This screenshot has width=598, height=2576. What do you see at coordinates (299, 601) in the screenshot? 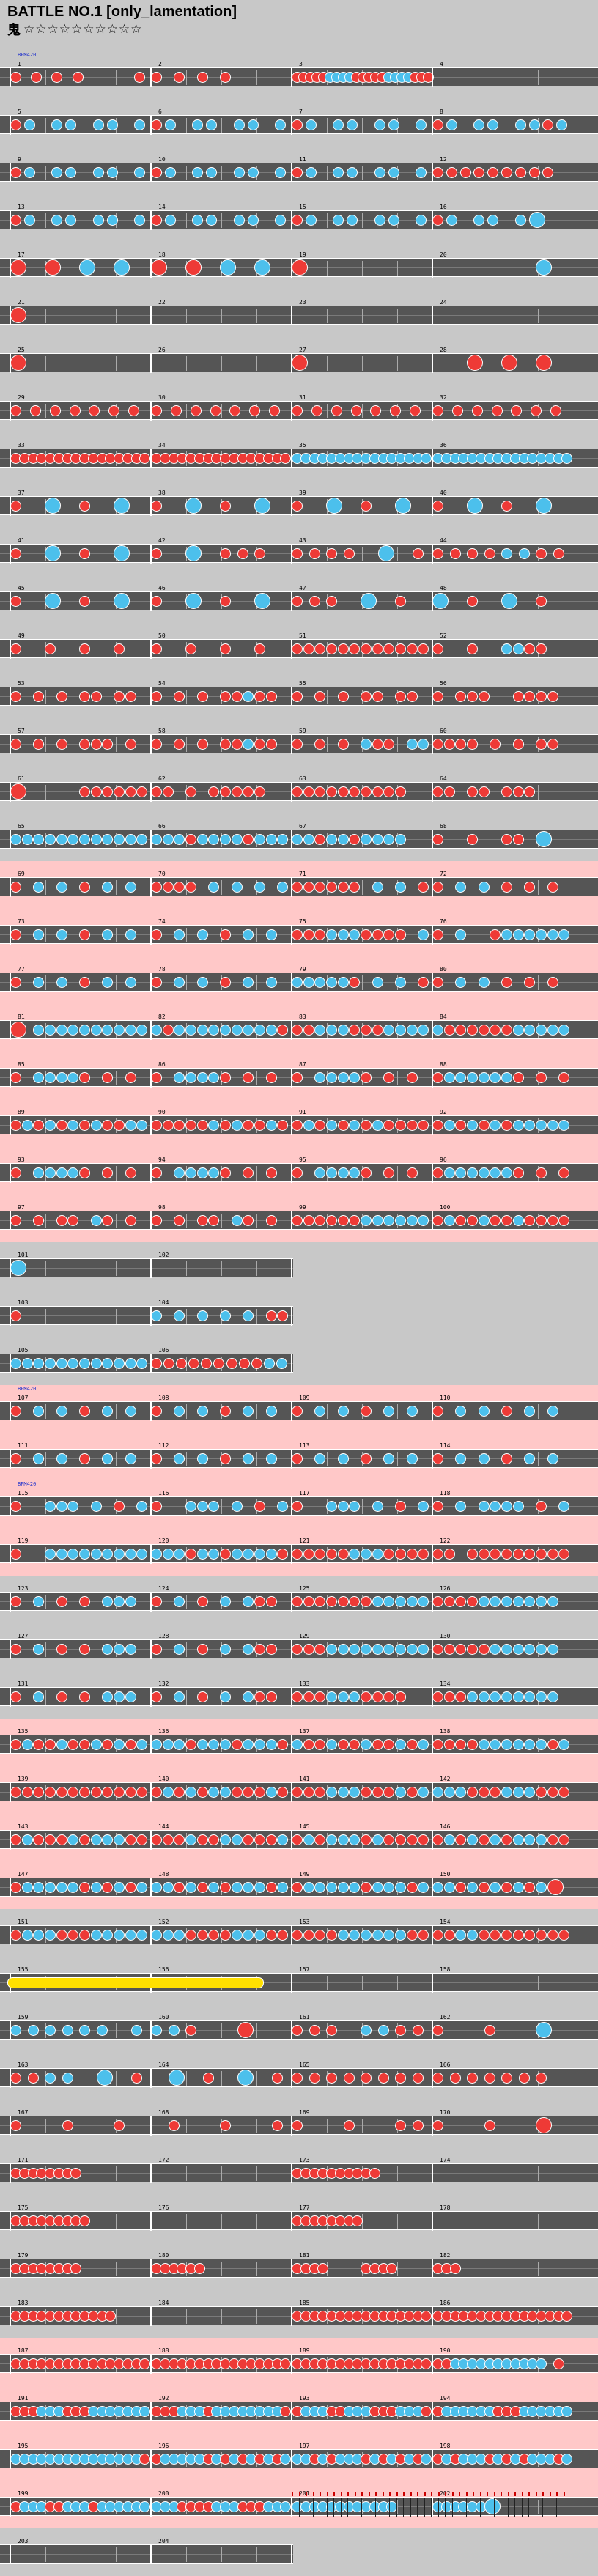
I see `note-lane` at bounding box center [299, 601].